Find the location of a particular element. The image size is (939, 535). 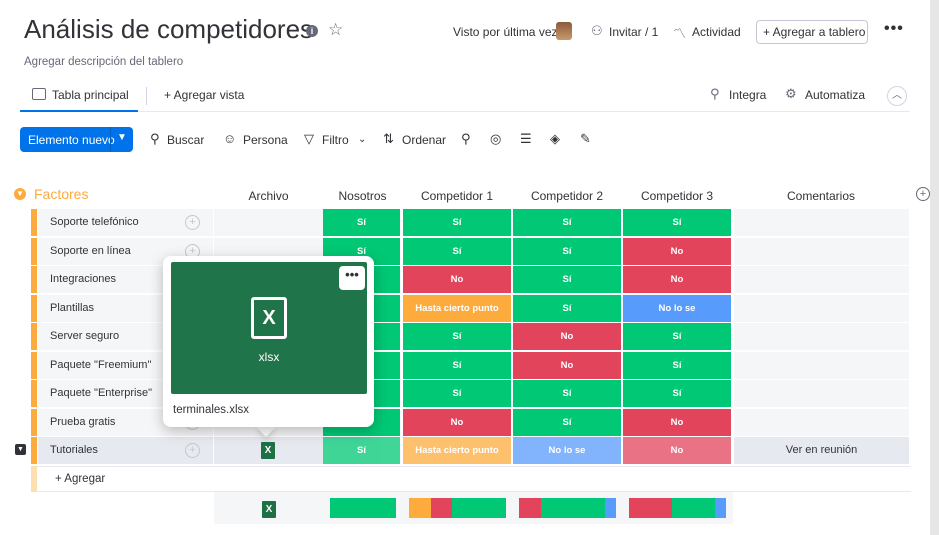

group-title: Factores is located at coordinates (61, 194).